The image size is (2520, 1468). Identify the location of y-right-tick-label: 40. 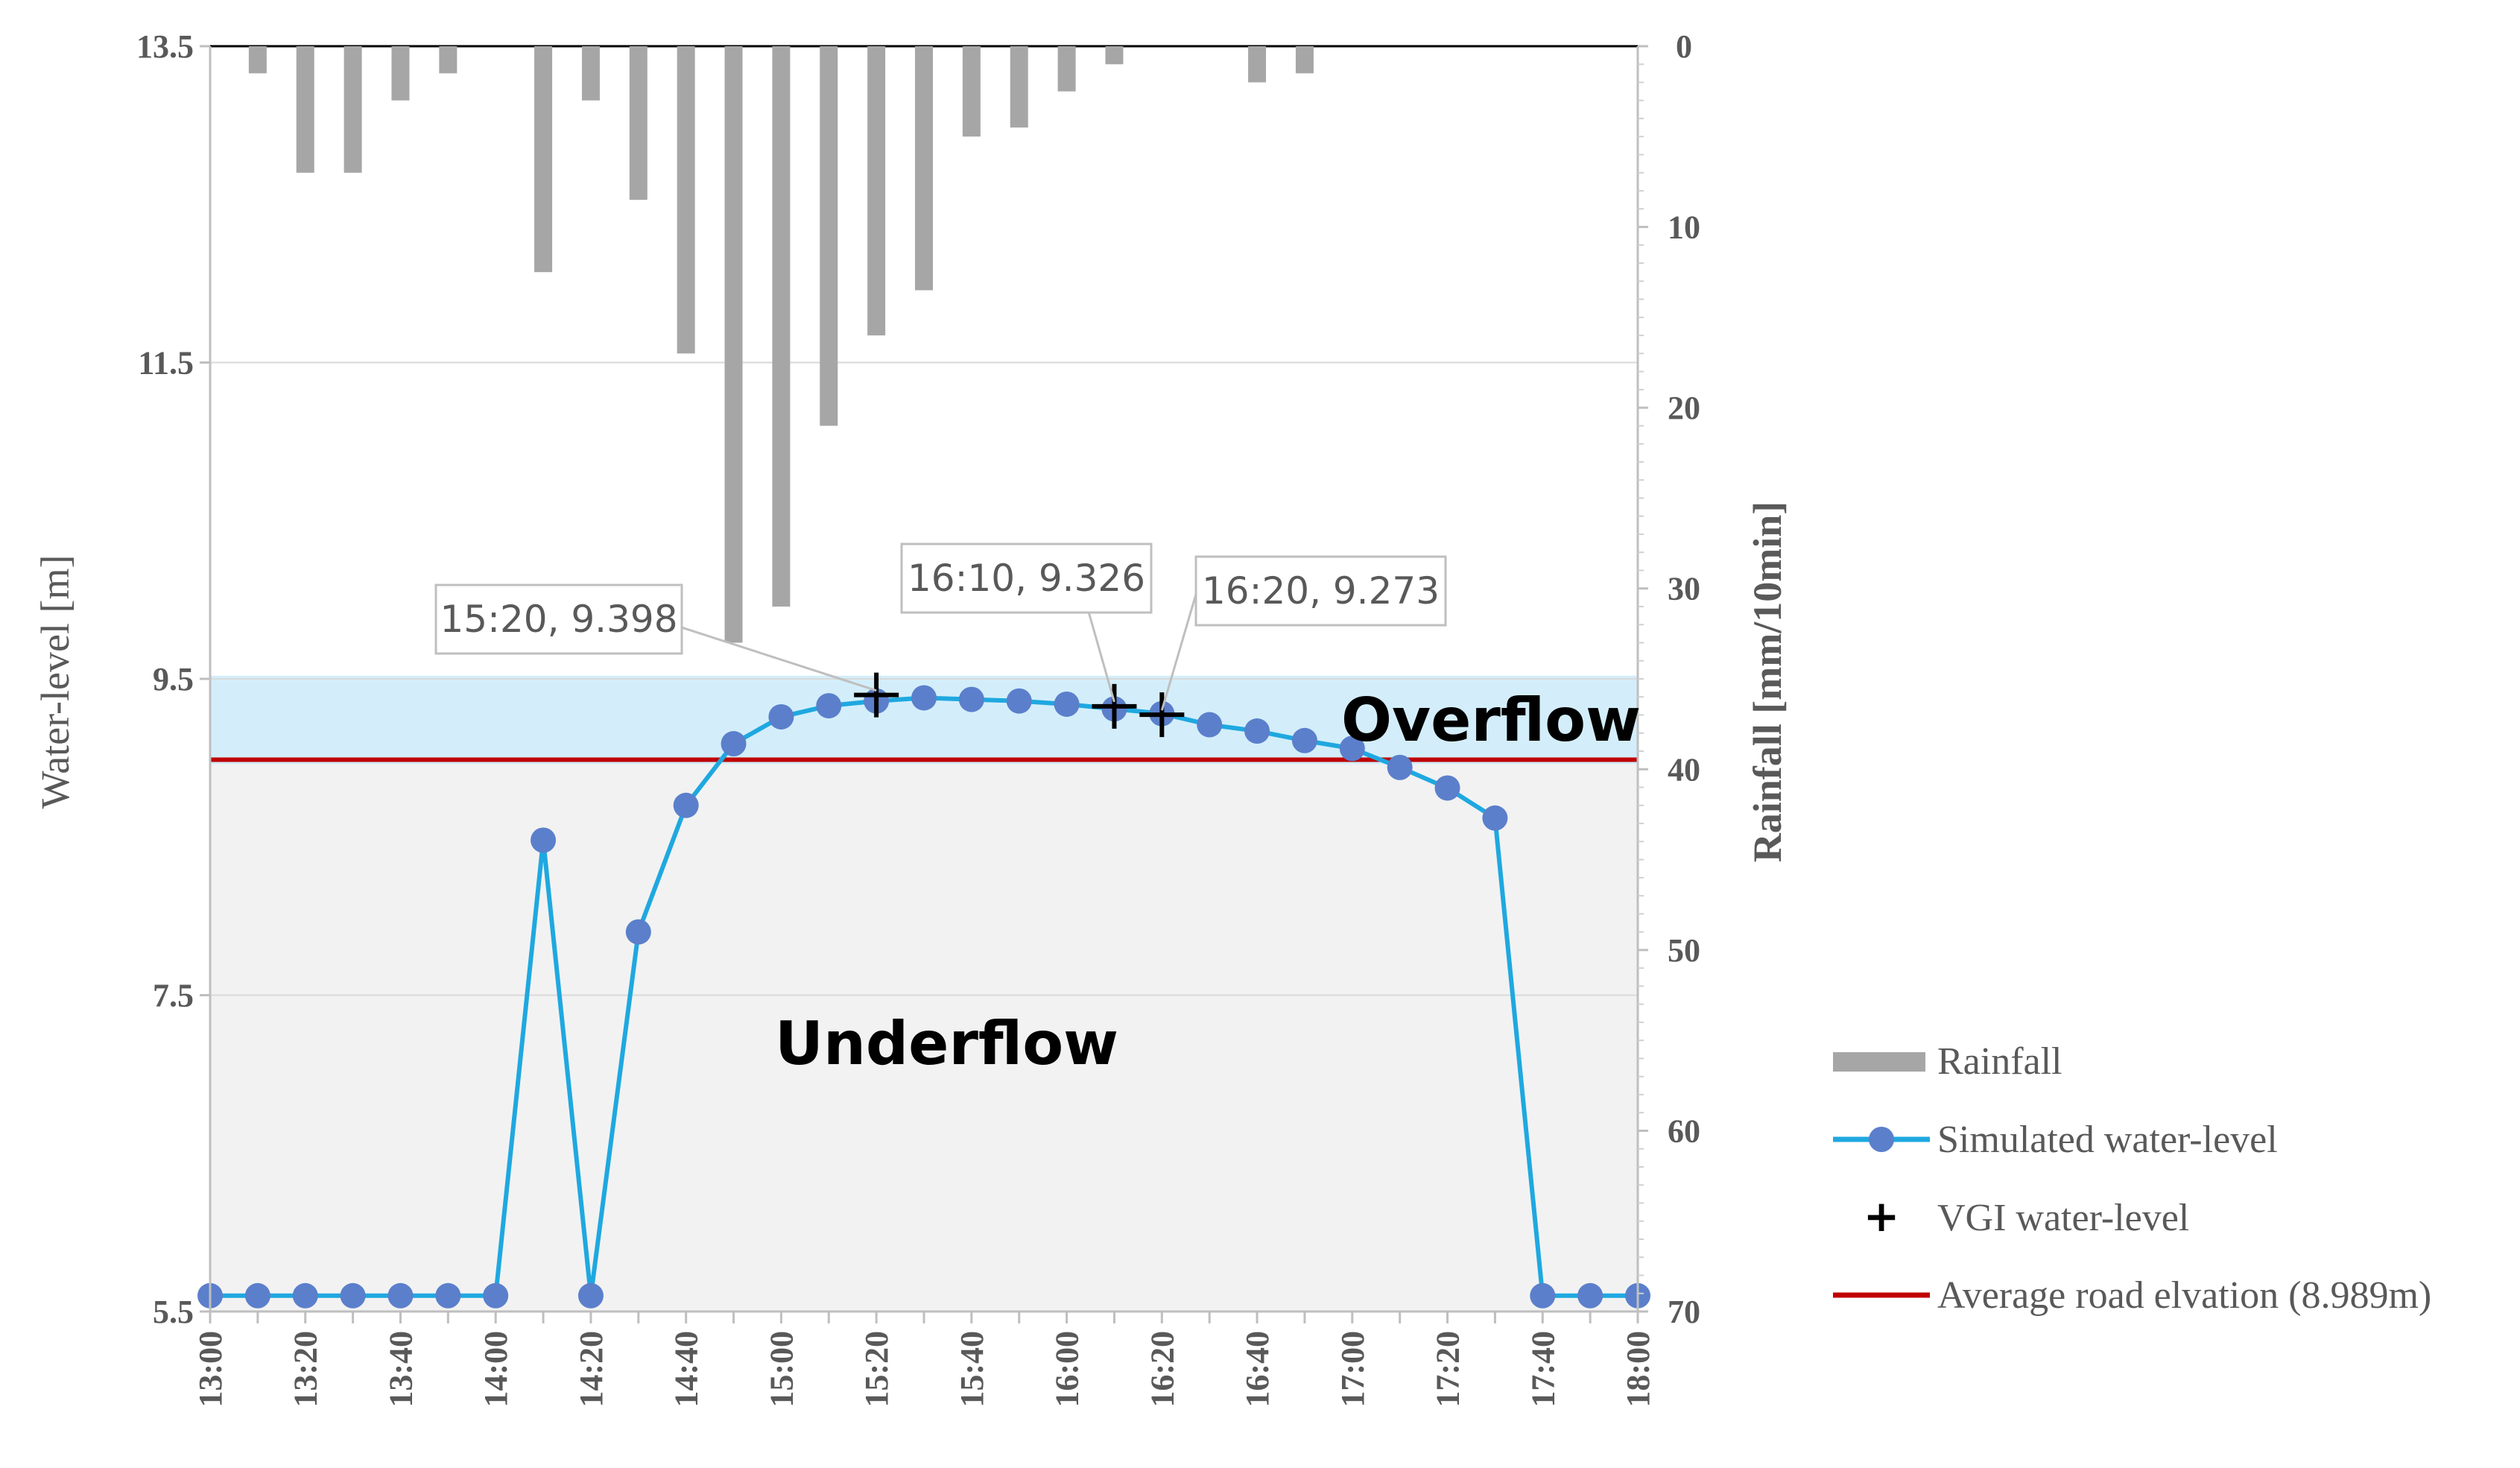
(1684, 769).